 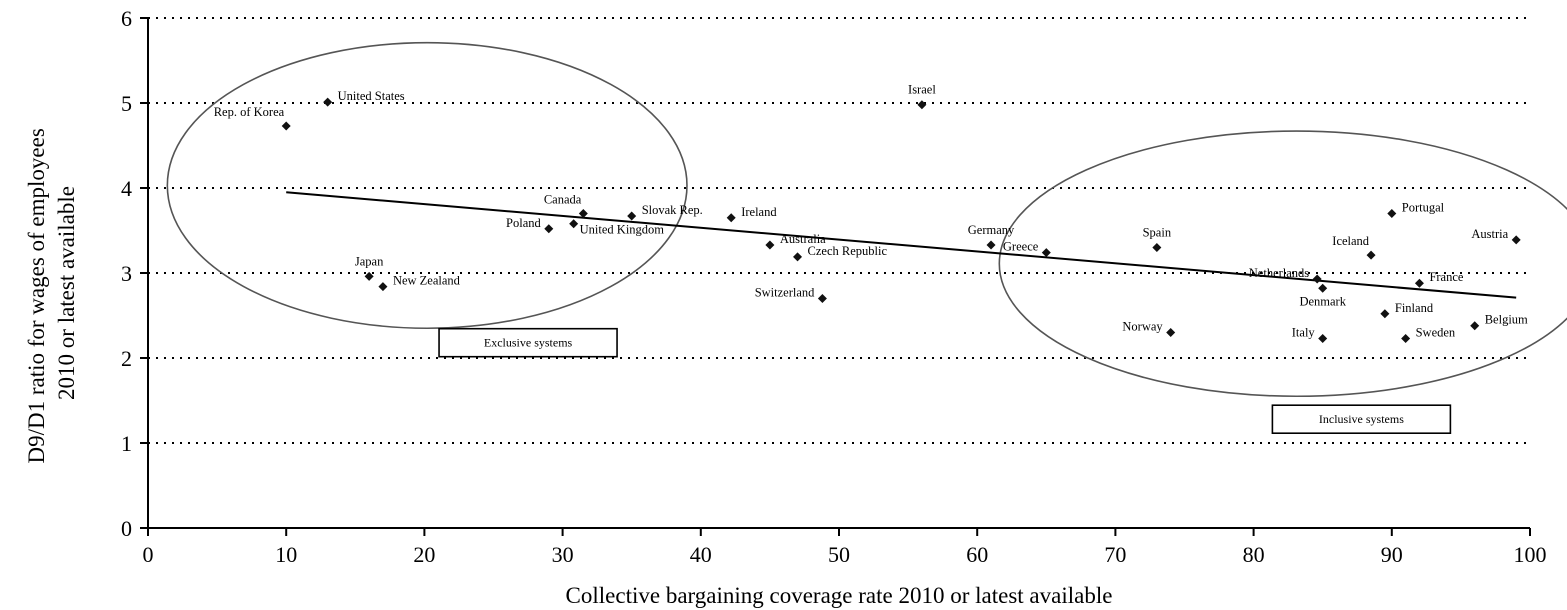 What do you see at coordinates (328, 102) in the screenshot?
I see `point-united-states` at bounding box center [328, 102].